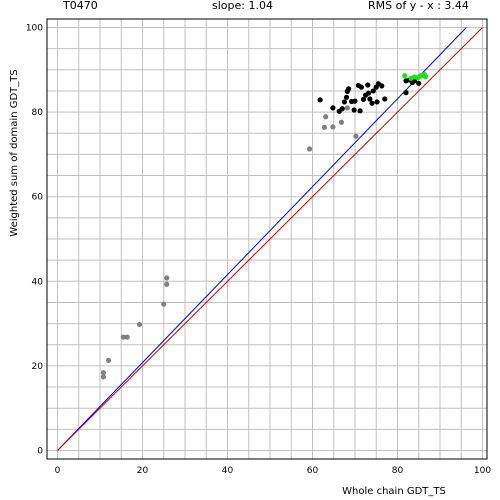 The width and height of the screenshot is (500, 500). What do you see at coordinates (242, 6) in the screenshot?
I see `slope-label: slope: 1.04` at bounding box center [242, 6].